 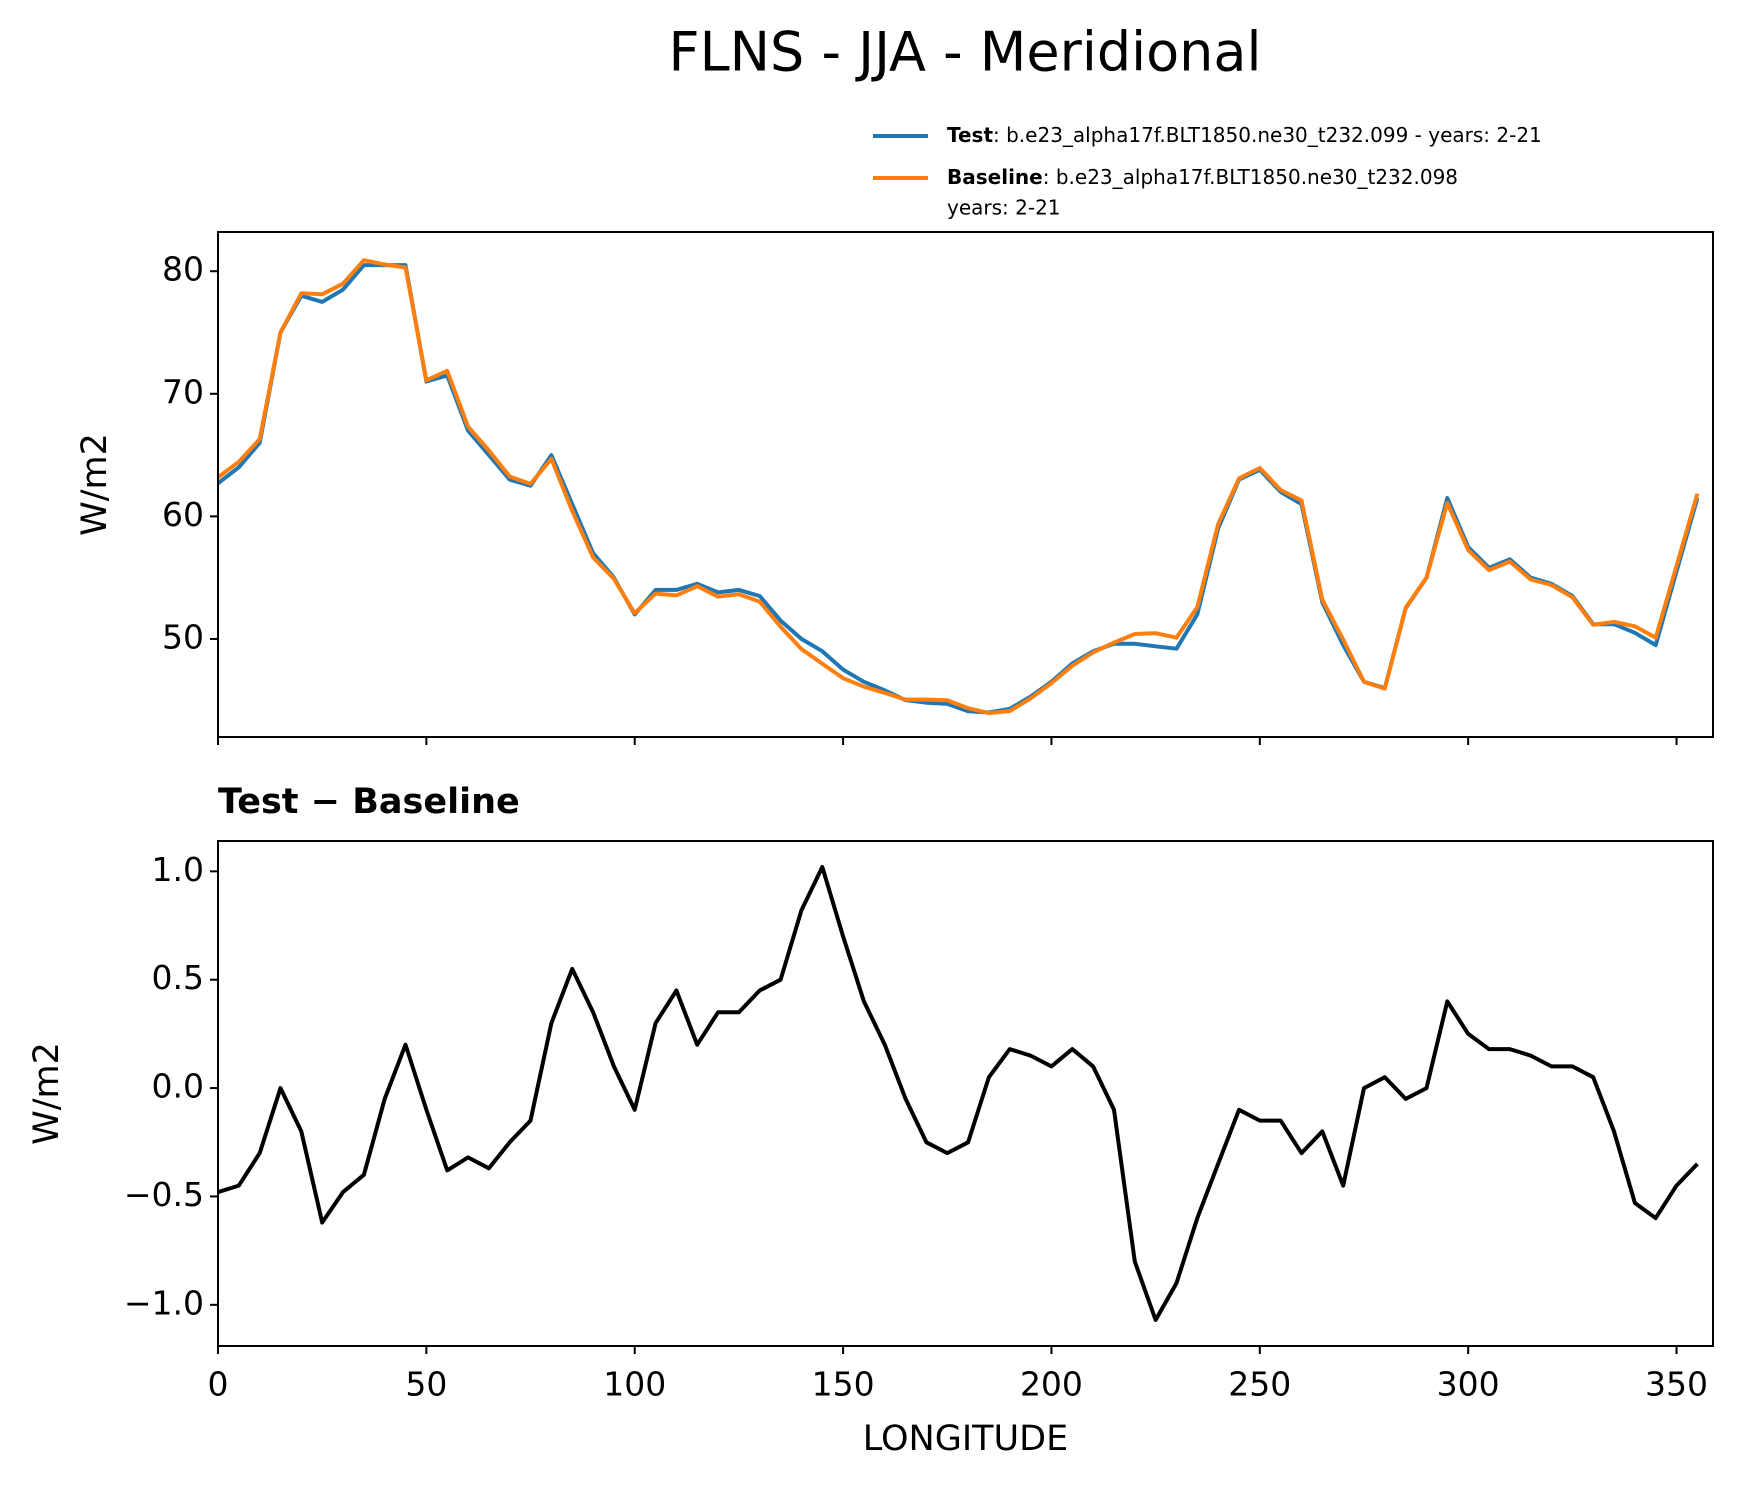 What do you see at coordinates (183, 269) in the screenshot?
I see `y-tick-label: 80` at bounding box center [183, 269].